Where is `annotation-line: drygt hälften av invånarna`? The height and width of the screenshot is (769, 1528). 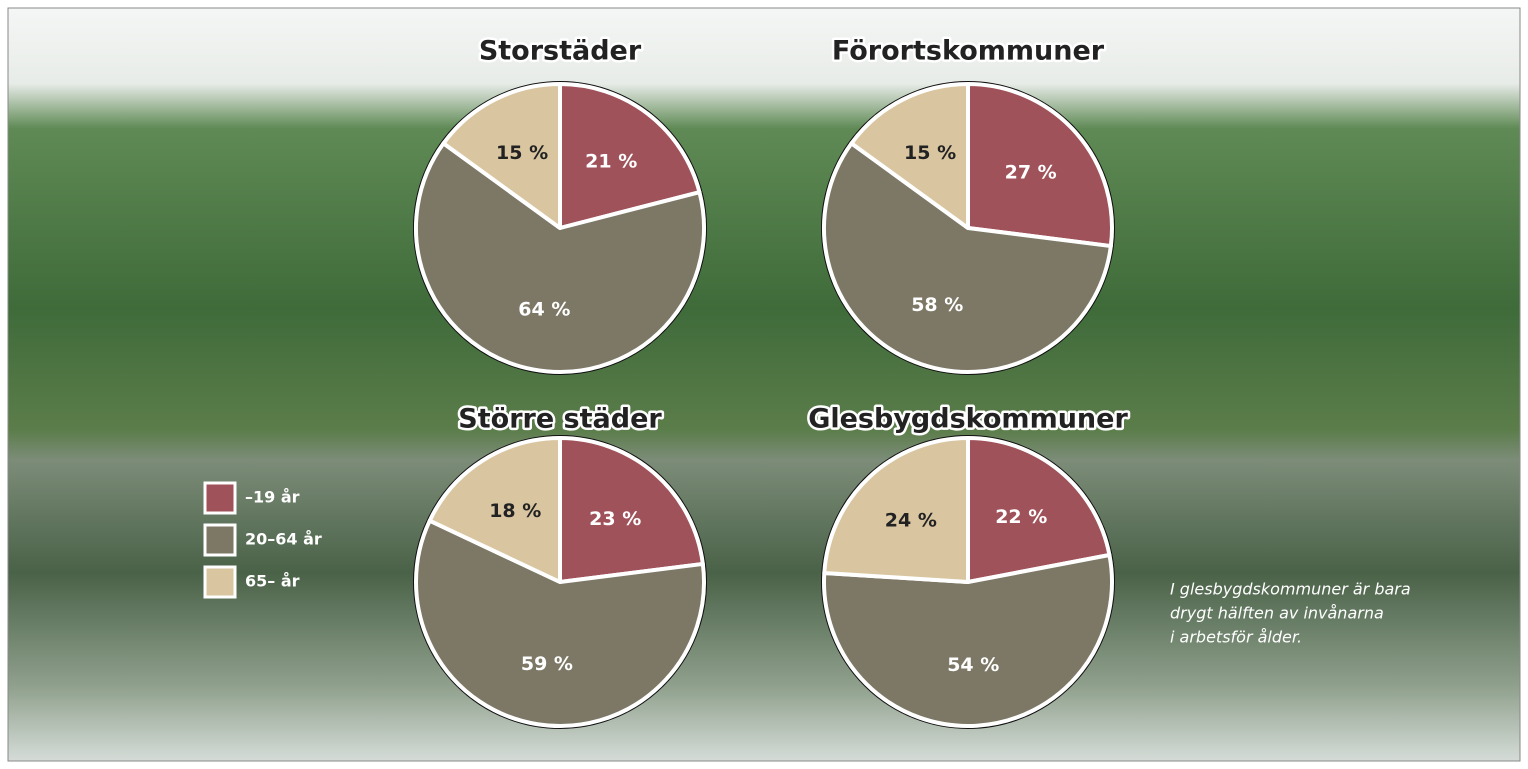
annotation-line: drygt hälften av invånarna is located at coordinates (1277, 613).